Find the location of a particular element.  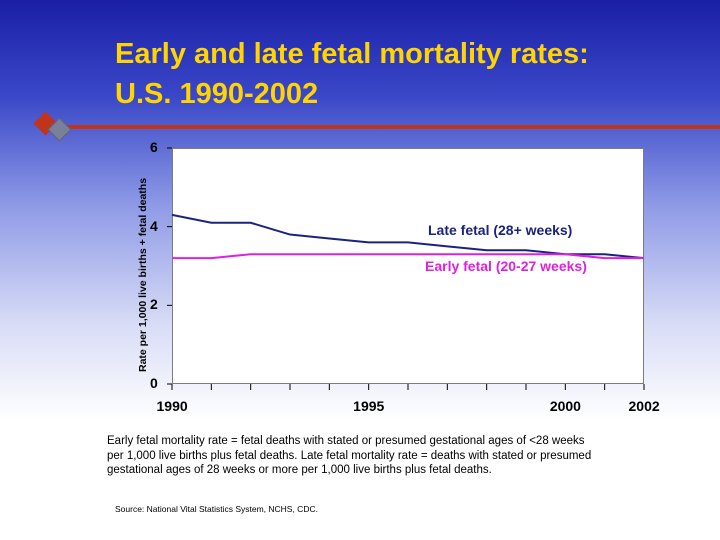

slide-title-line-2: U.S. 1990-2002 is located at coordinates (217, 94).